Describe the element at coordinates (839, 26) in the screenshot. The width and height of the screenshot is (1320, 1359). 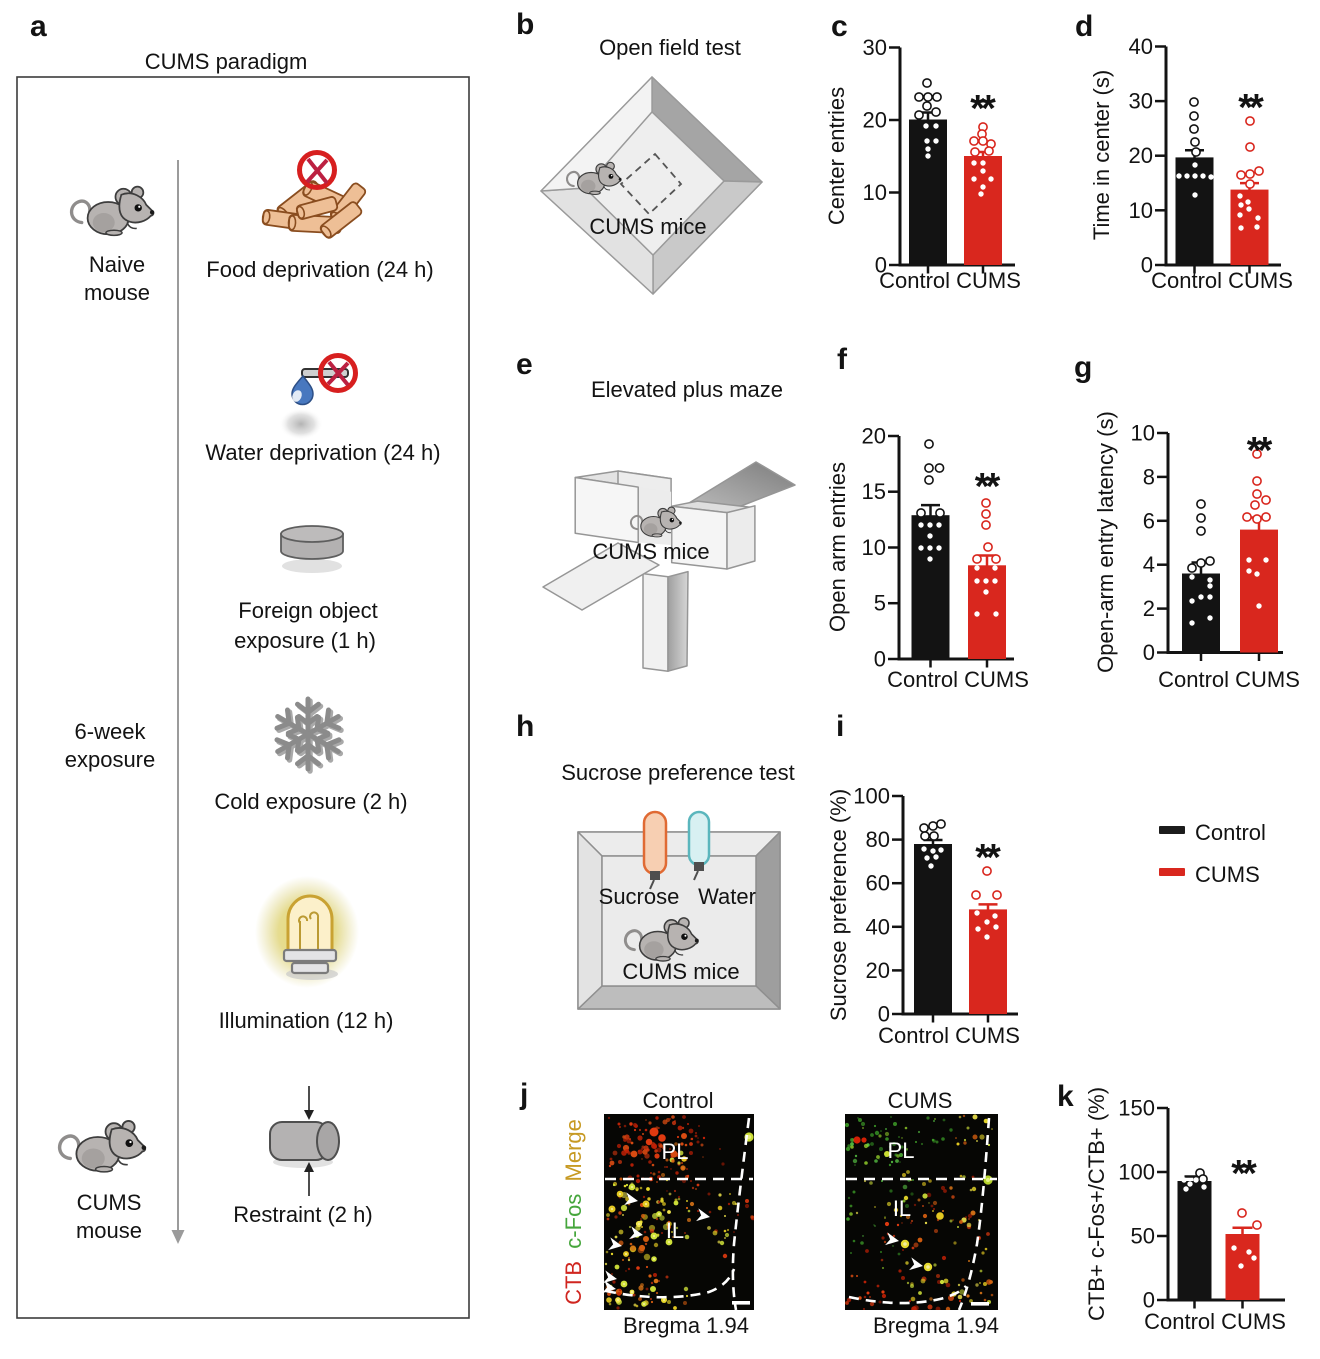
I see `svg-text: c` at that location.